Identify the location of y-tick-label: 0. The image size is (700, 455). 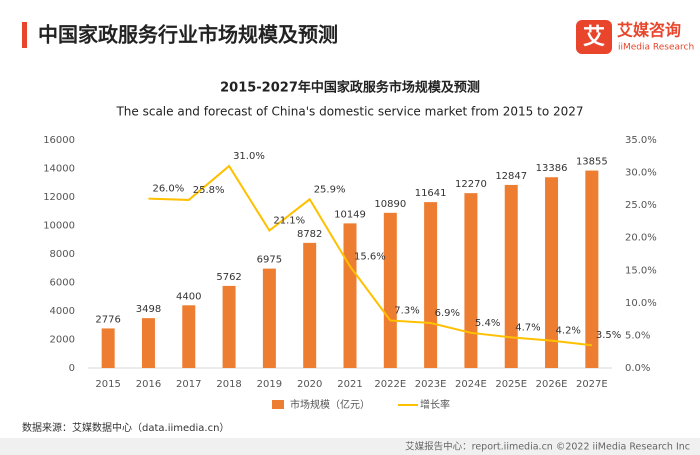
(72, 368).